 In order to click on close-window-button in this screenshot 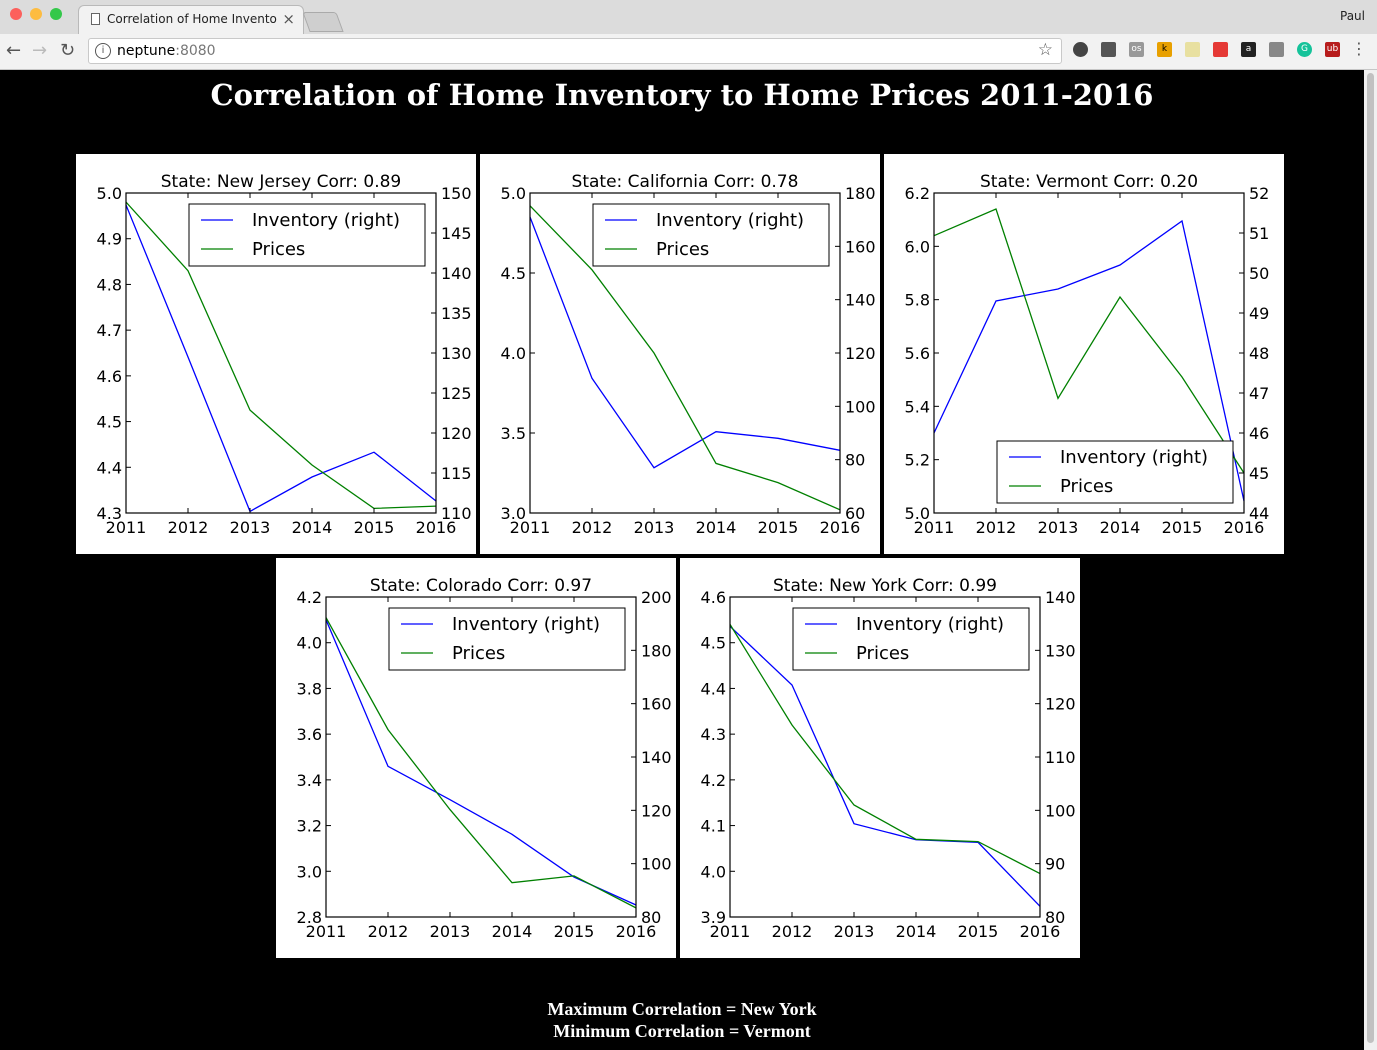, I will do `click(16, 14)`.